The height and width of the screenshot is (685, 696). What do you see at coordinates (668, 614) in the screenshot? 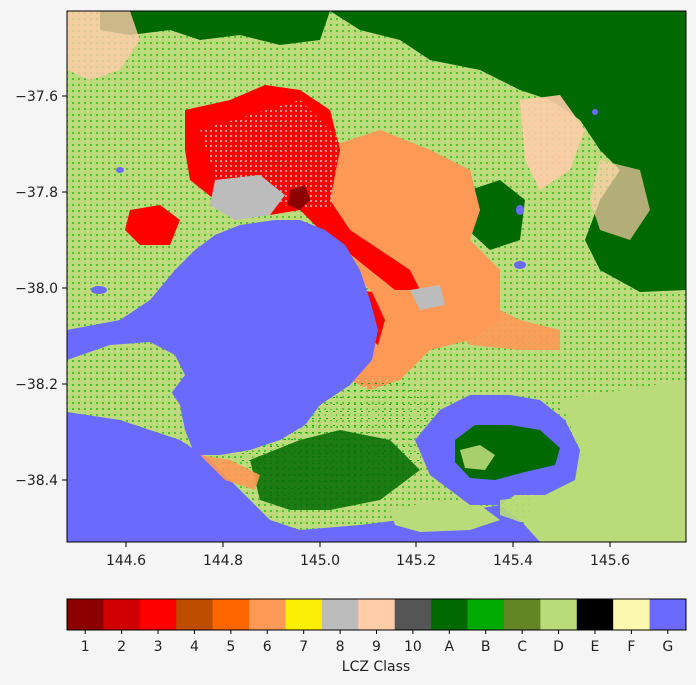
I see `colorbar-swatch-g` at bounding box center [668, 614].